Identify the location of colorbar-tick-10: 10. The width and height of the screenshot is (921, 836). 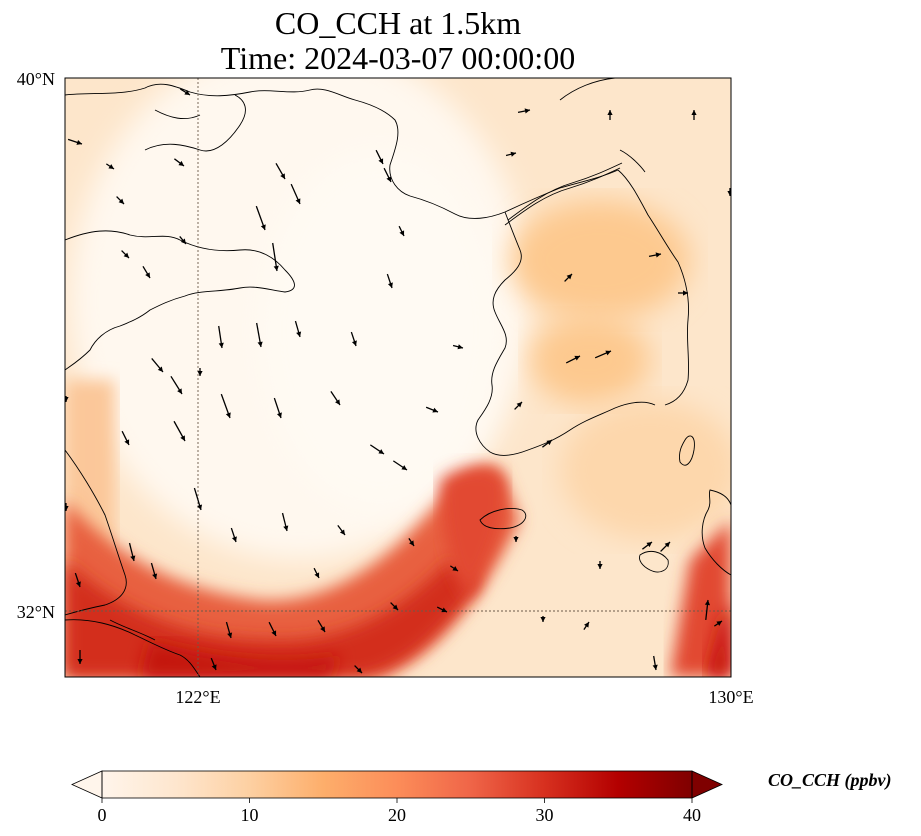
(250, 815).